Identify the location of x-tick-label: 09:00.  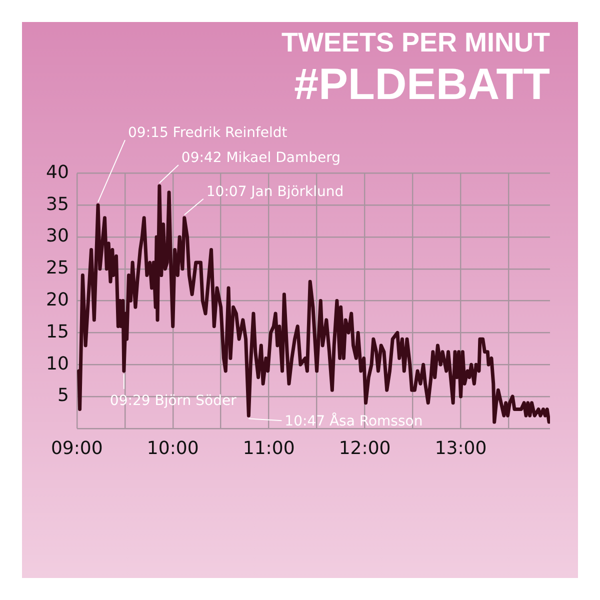
(76, 448).